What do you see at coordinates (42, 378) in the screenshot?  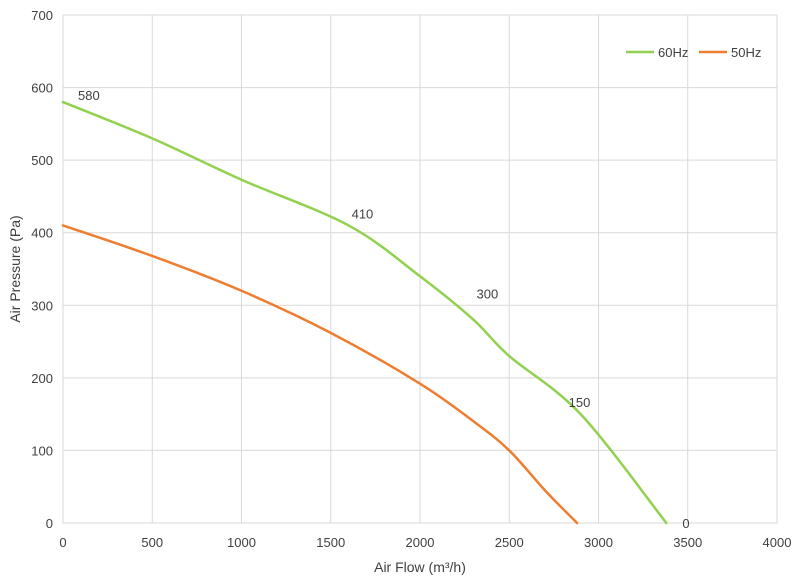 I see `y-tick-label: 200` at bounding box center [42, 378].